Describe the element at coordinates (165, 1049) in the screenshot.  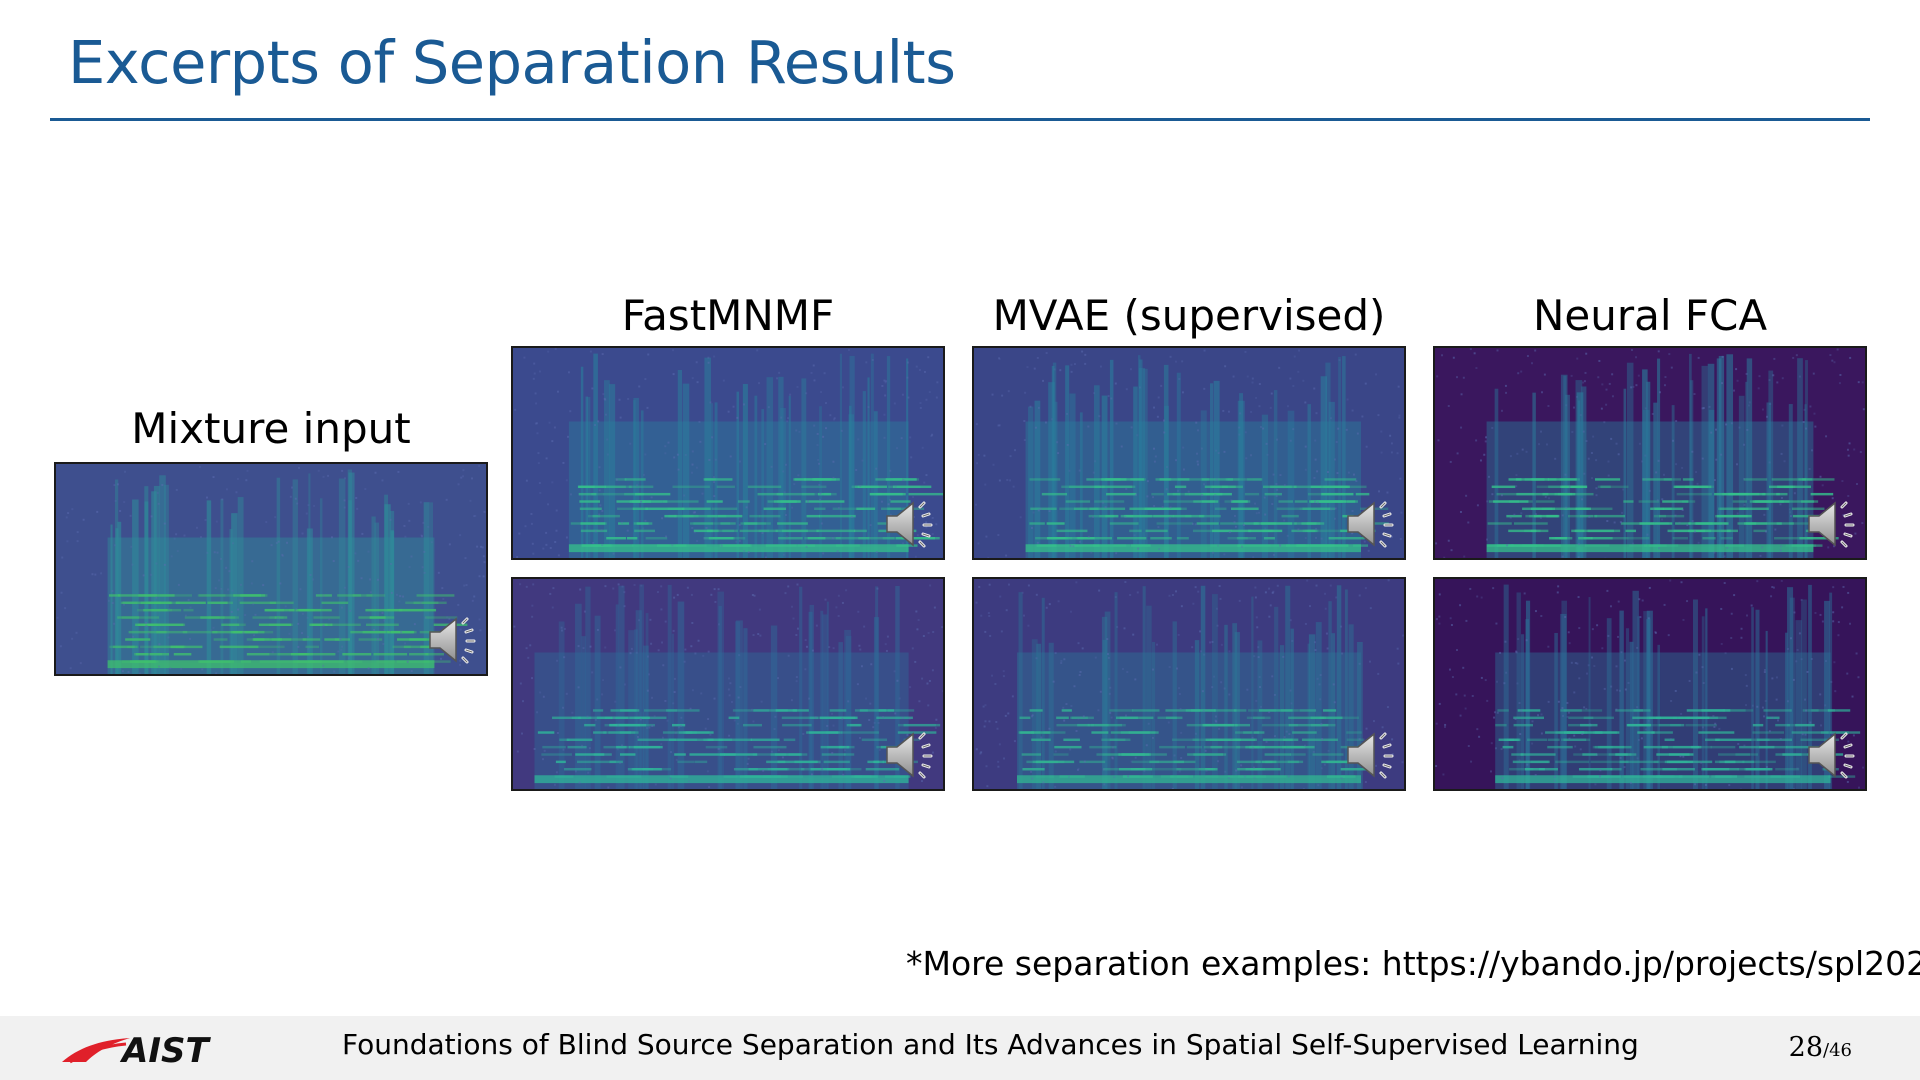
I see `aist-logo-text: AIST` at that location.